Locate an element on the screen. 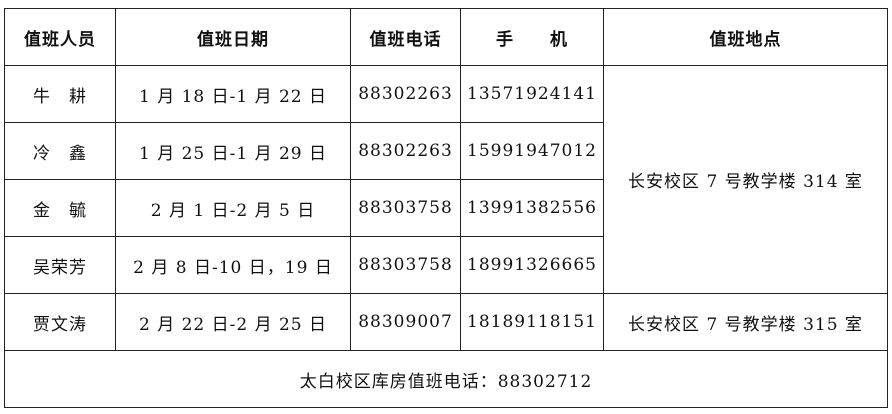 This screenshot has width=892, height=414. mobile: 13571924141 is located at coordinates (532, 94).